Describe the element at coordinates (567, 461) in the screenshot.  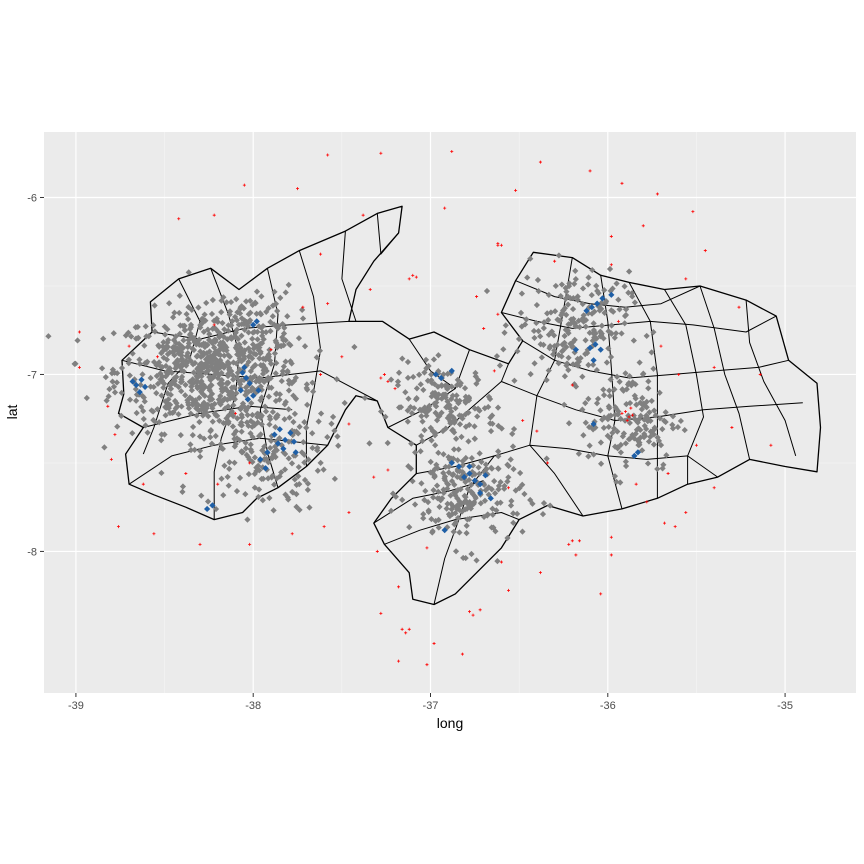
I see `municipality-boundary` at that location.